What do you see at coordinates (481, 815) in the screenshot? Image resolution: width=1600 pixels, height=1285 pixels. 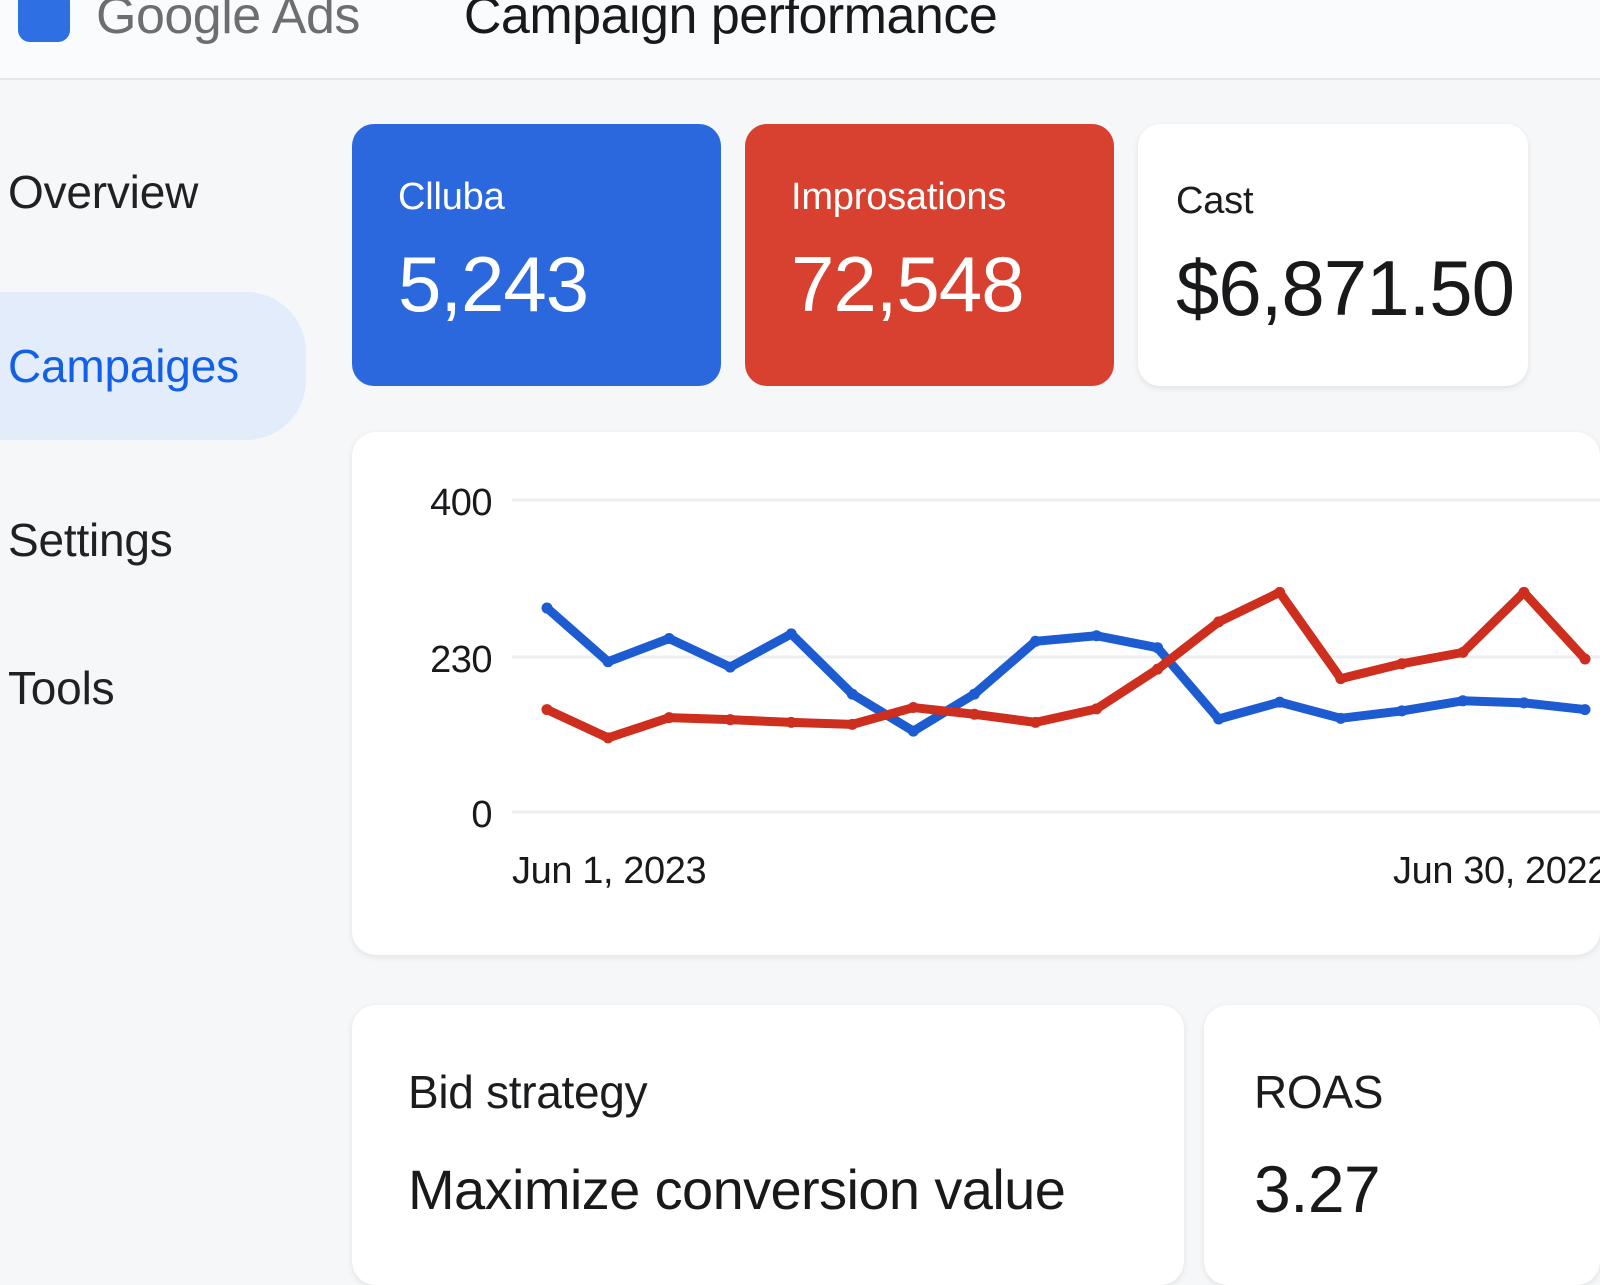 I see `y-axis-tick-0: 0` at bounding box center [481, 815].